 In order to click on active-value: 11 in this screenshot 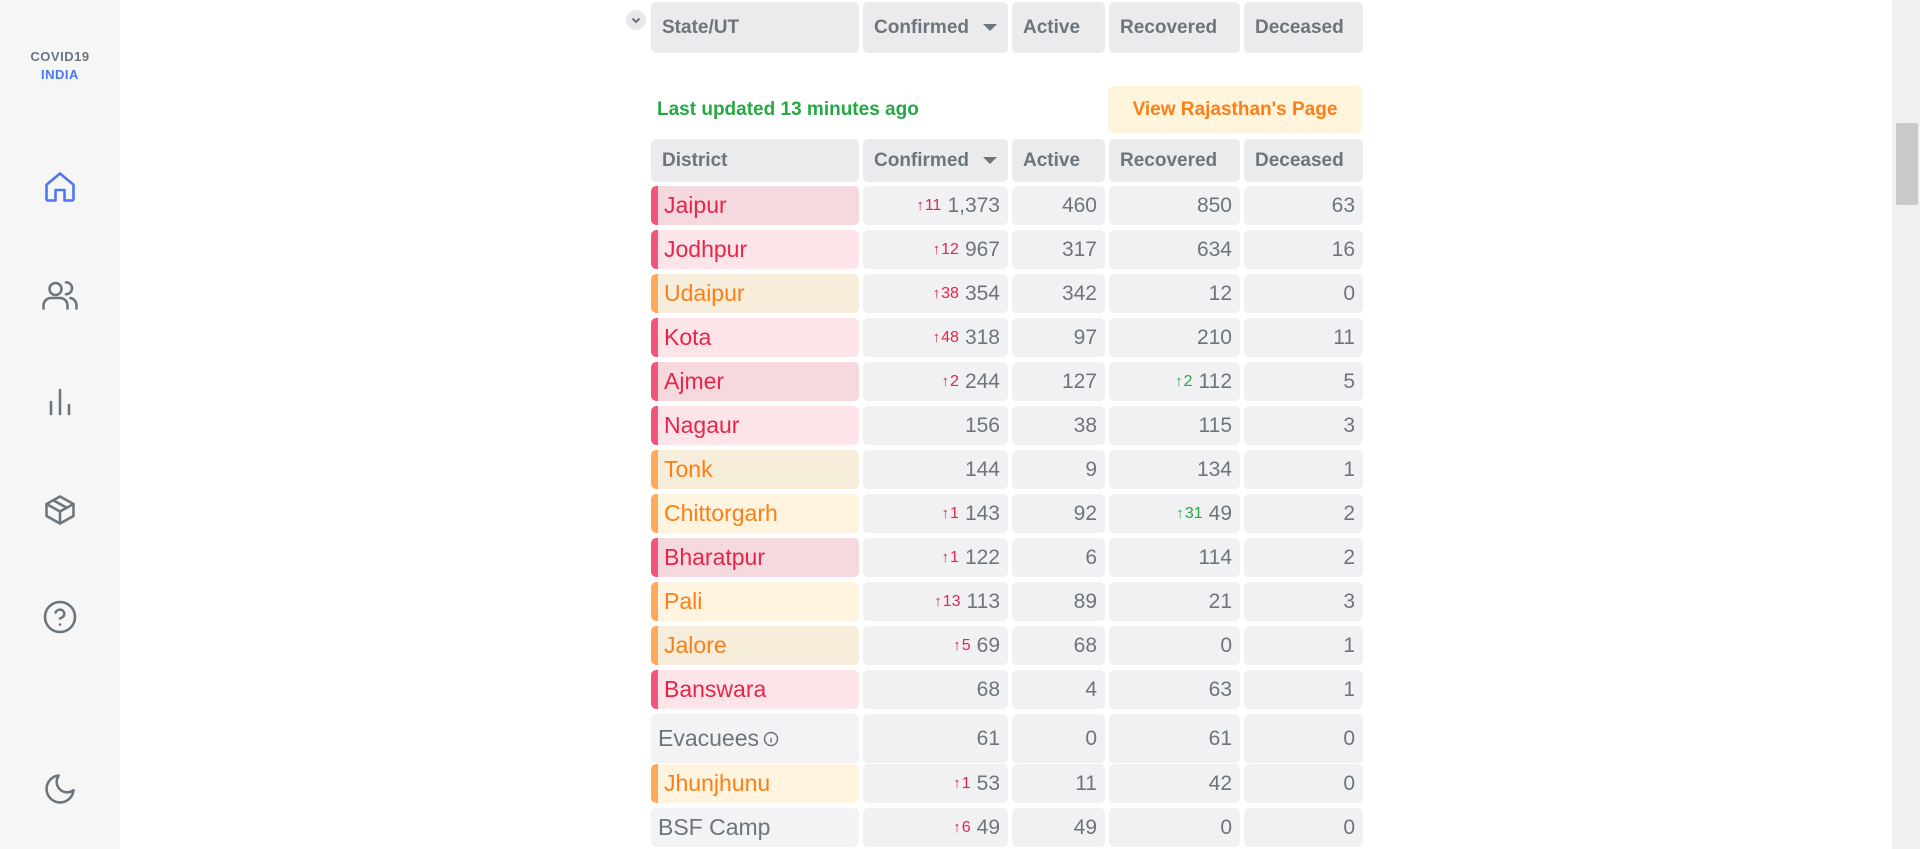, I will do `click(1086, 783)`.